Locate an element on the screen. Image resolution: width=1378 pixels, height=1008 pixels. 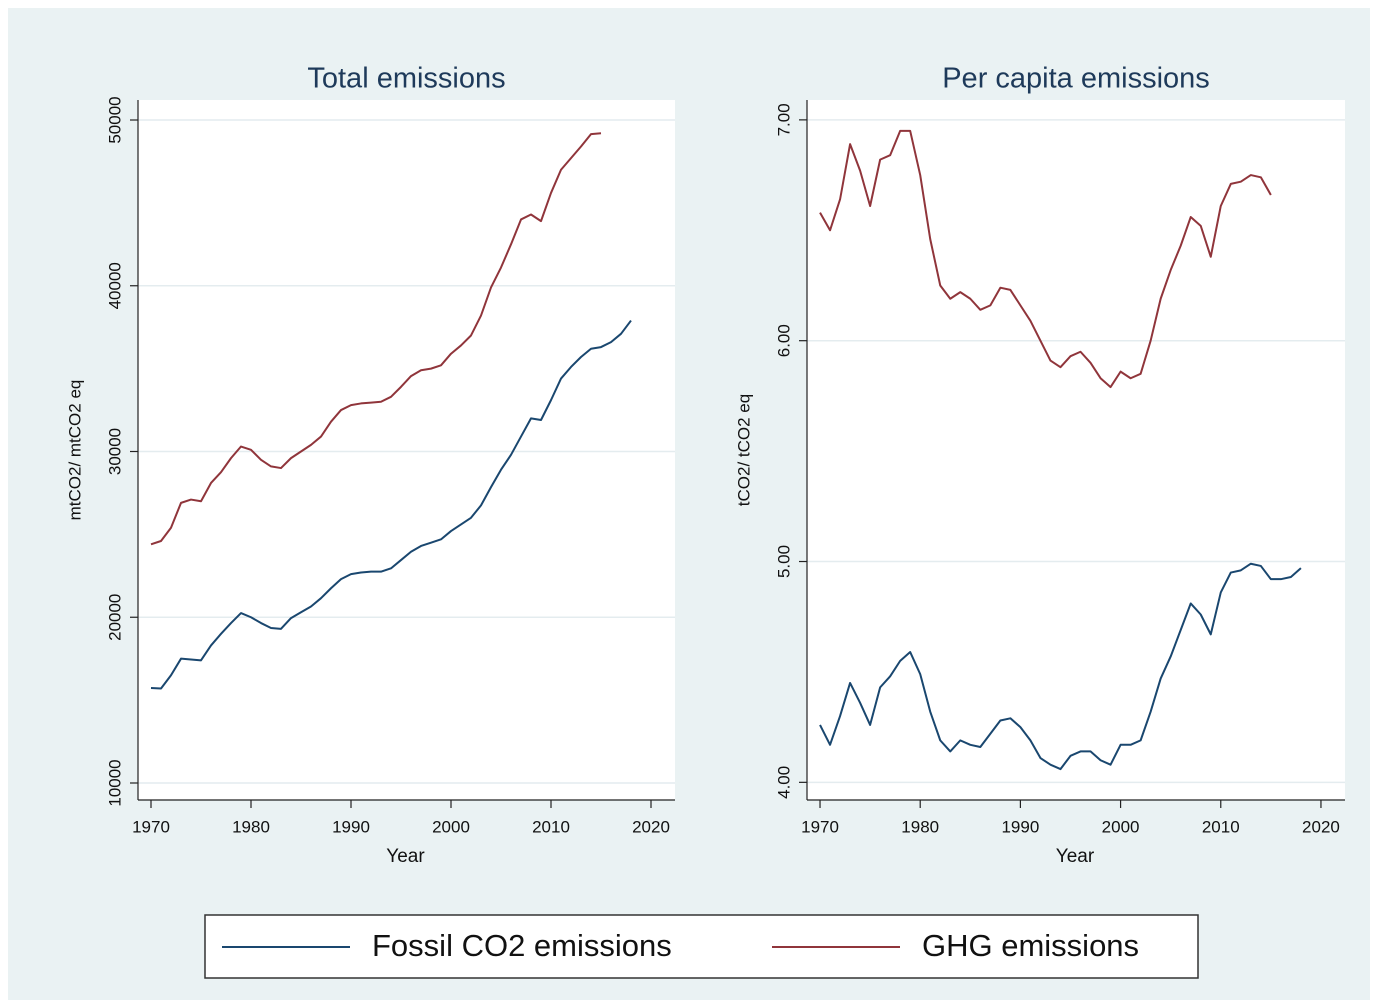
legend-label: GHG emissions is located at coordinates (1030, 945).